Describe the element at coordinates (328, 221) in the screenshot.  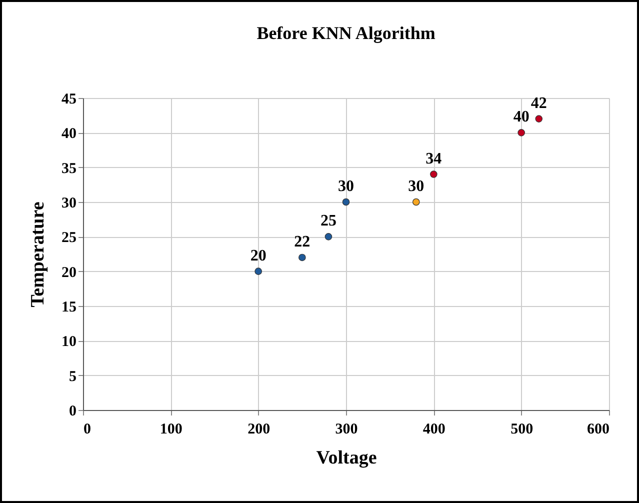
I see `data-label: 25` at that location.